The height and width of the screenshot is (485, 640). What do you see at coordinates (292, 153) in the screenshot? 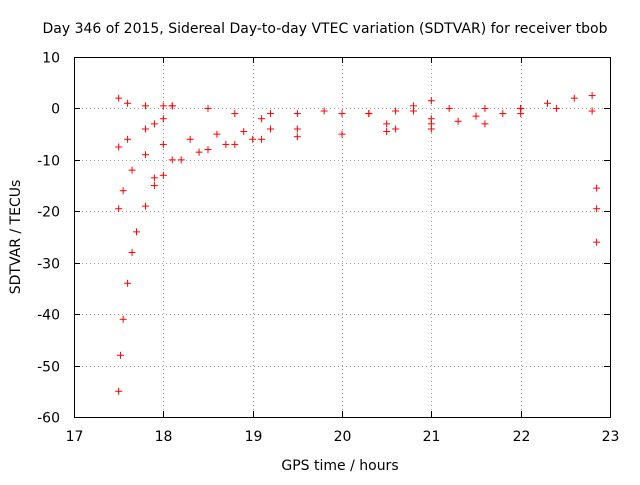
I see `series-sat-f` at bounding box center [292, 153].